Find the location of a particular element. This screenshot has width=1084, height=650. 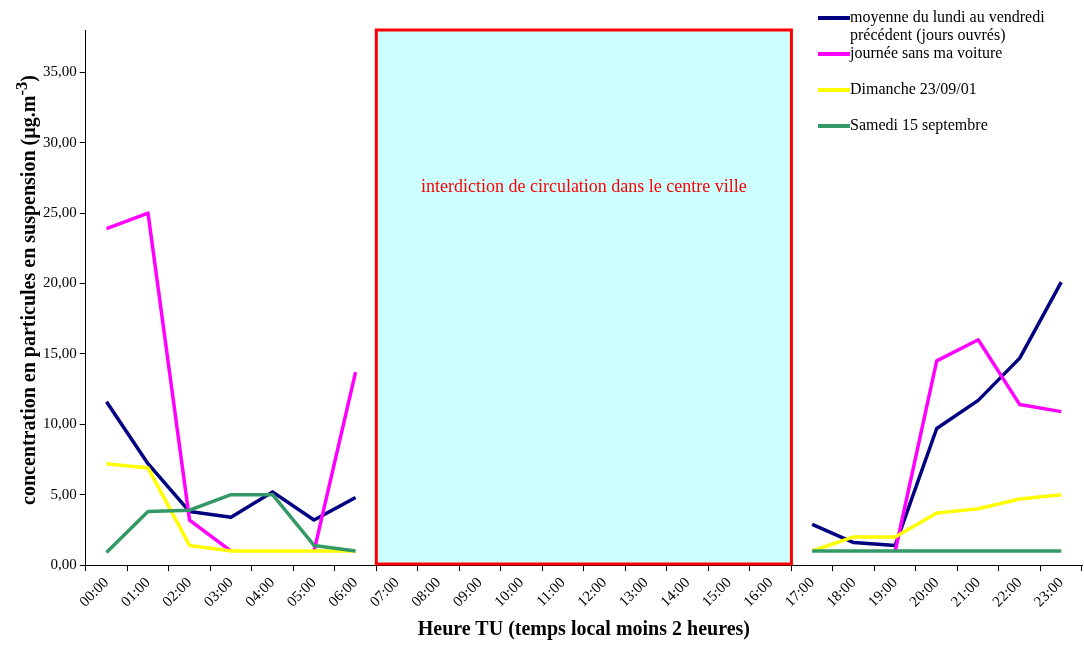

y-tick-label: 20,00 is located at coordinates (60, 282).